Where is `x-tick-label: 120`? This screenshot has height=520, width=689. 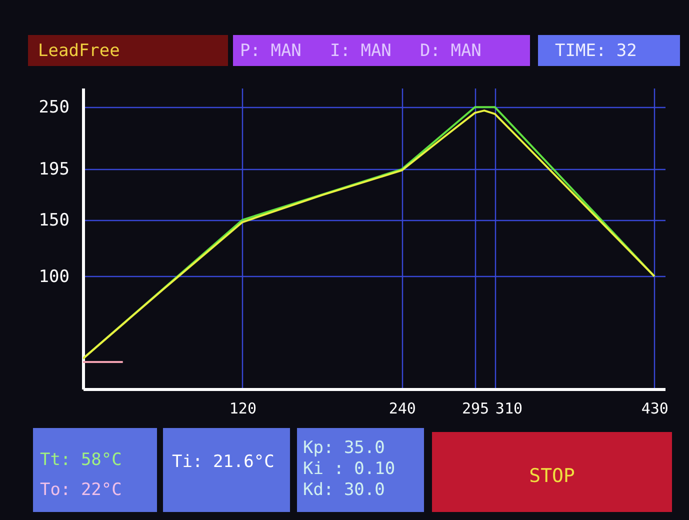
x-tick-label: 120 is located at coordinates (242, 409).